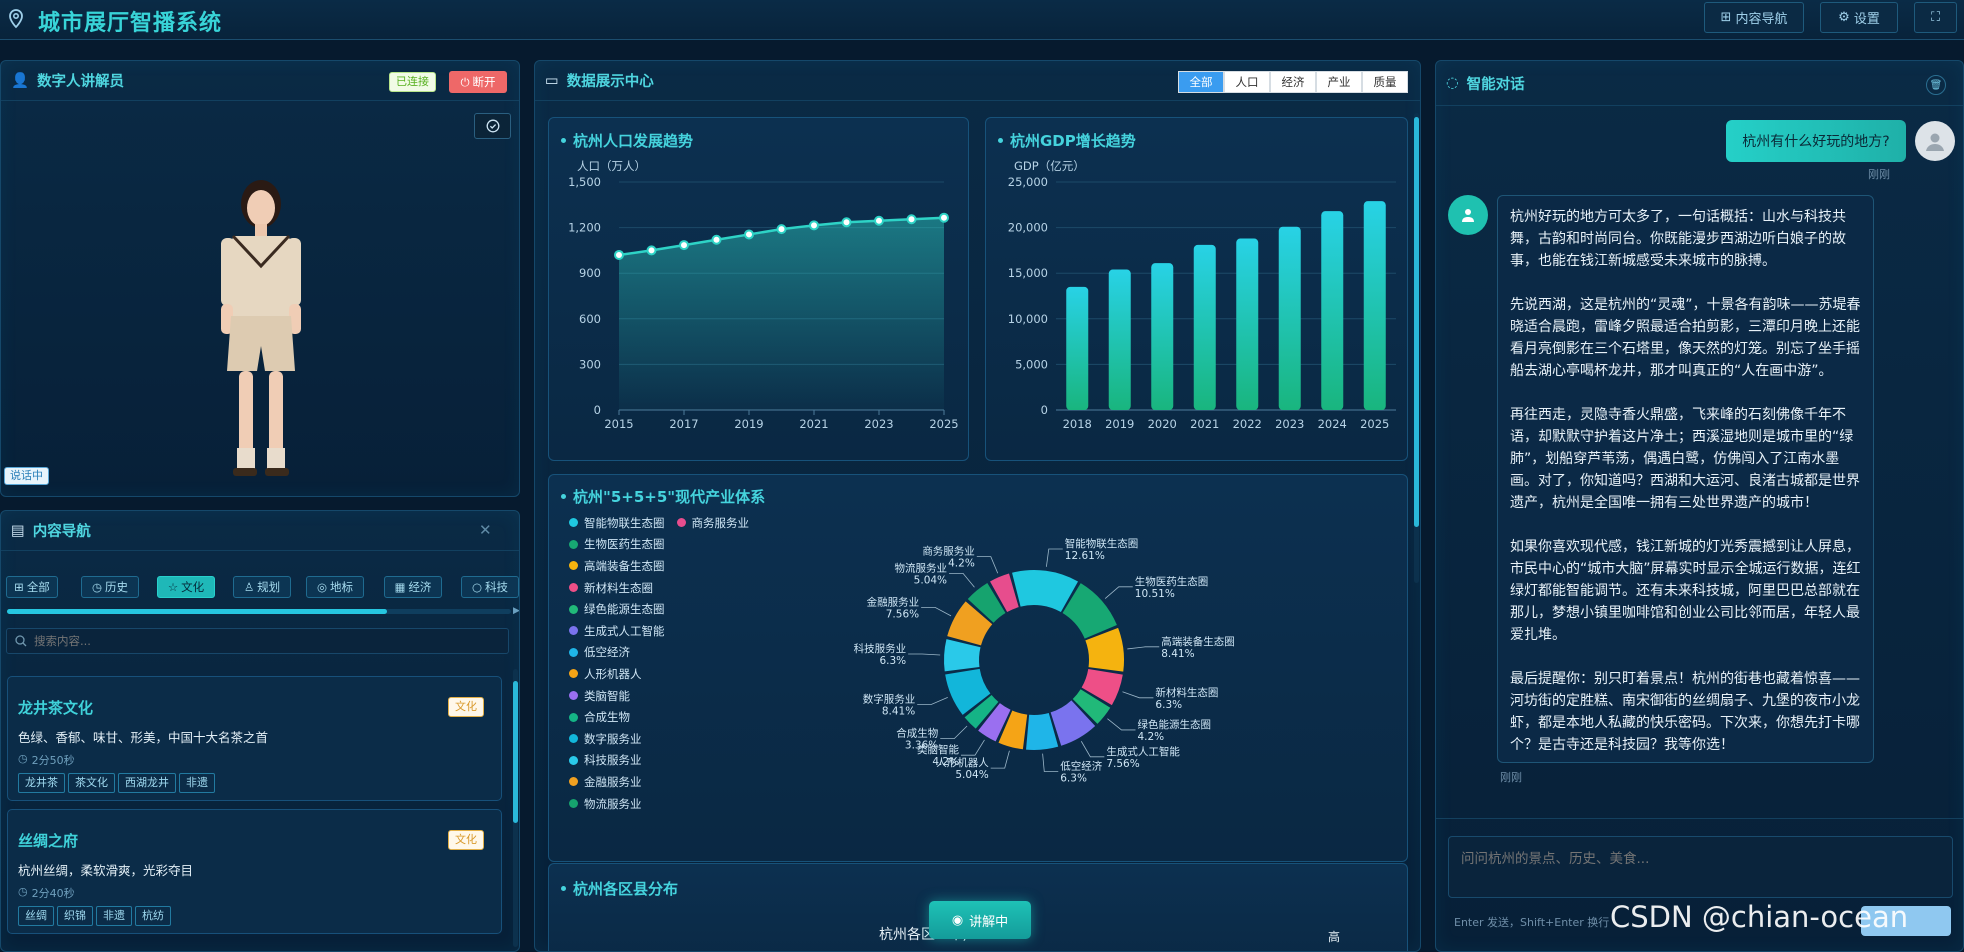 This screenshot has height=952, width=1964. I want to click on slice-percent-label: 5.04%, so click(971, 775).